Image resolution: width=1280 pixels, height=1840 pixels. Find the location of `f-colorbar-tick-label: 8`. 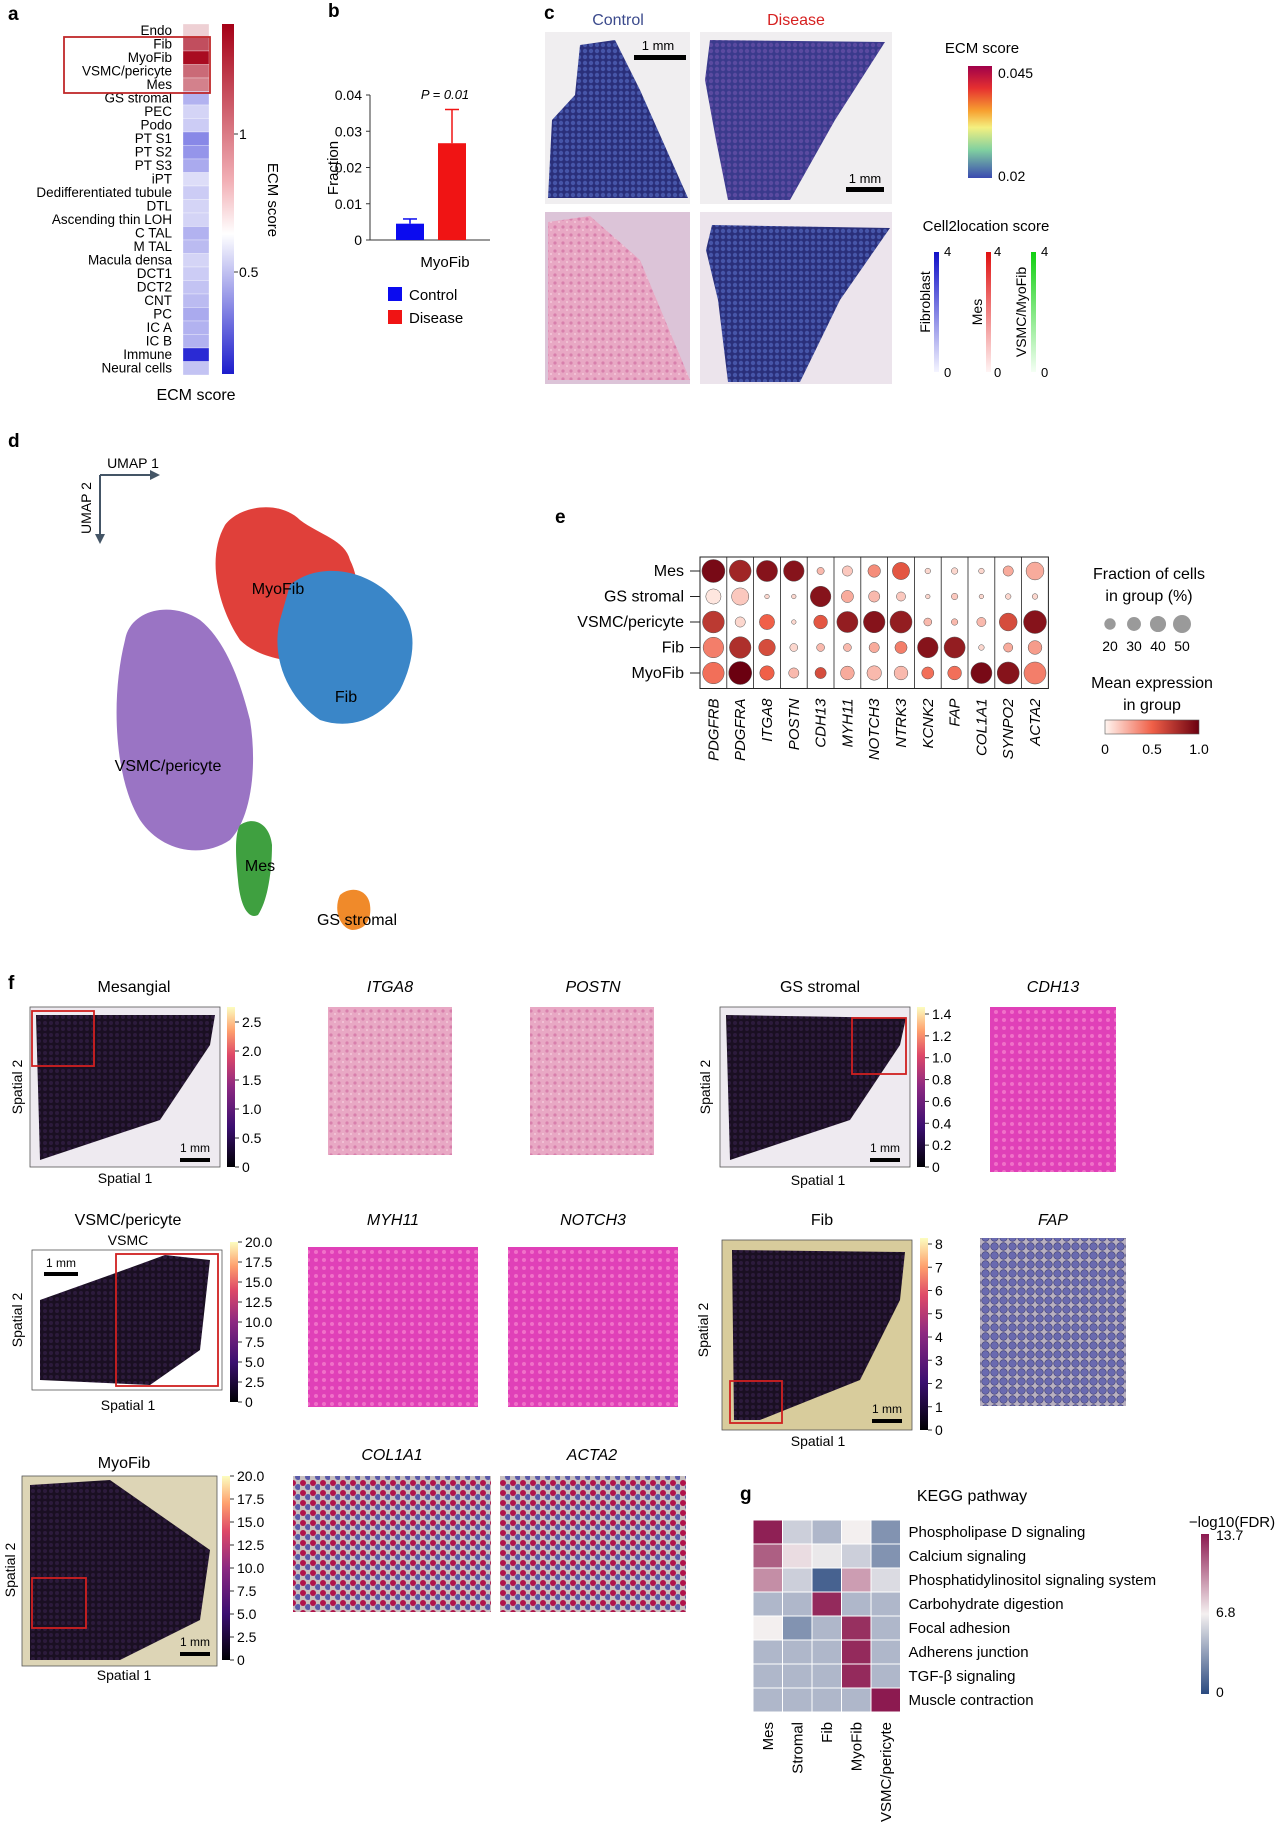

f-colorbar-tick-label: 8 is located at coordinates (939, 1244).